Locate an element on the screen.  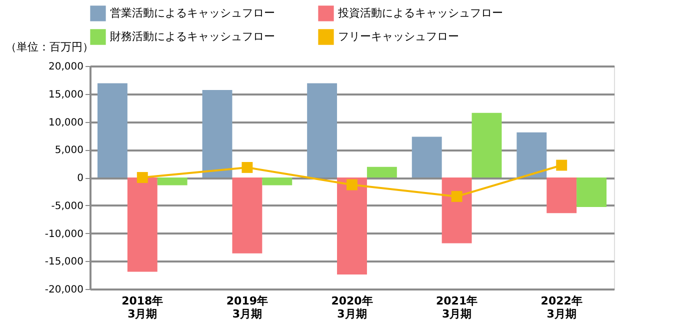
x-tick-label: 2021年 3月期 is located at coordinates (457, 307).